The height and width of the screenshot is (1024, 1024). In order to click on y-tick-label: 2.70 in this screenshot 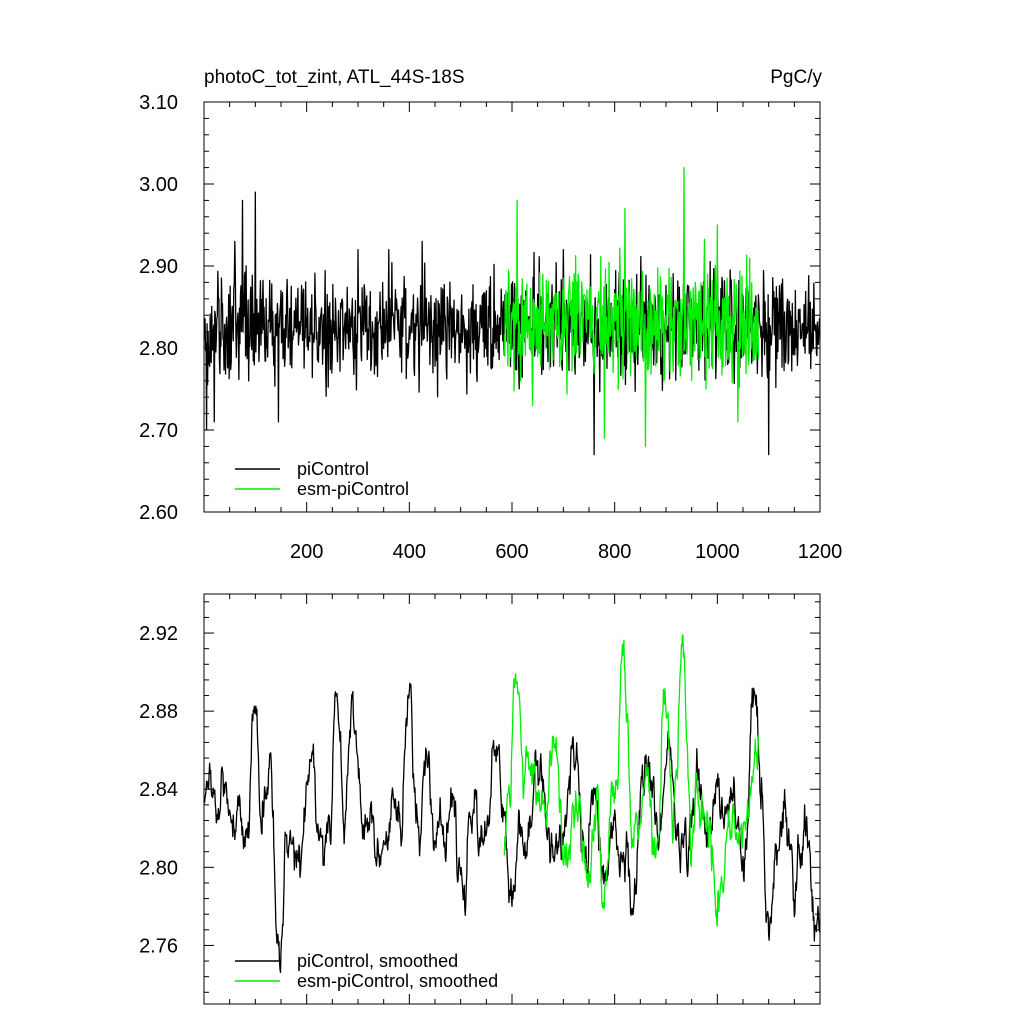, I will do `click(158, 431)`.